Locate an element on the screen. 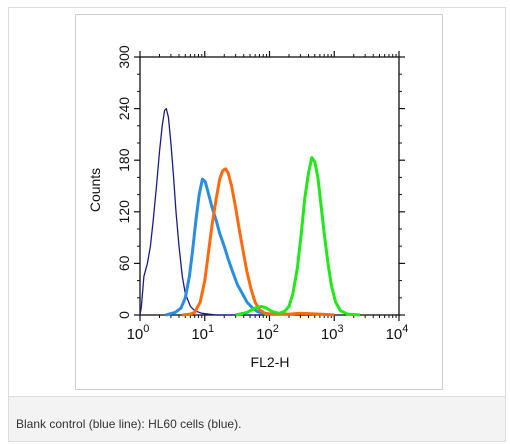 The width and height of the screenshot is (510, 444). x-tick-exponent: 2 is located at coordinates (276, 329).